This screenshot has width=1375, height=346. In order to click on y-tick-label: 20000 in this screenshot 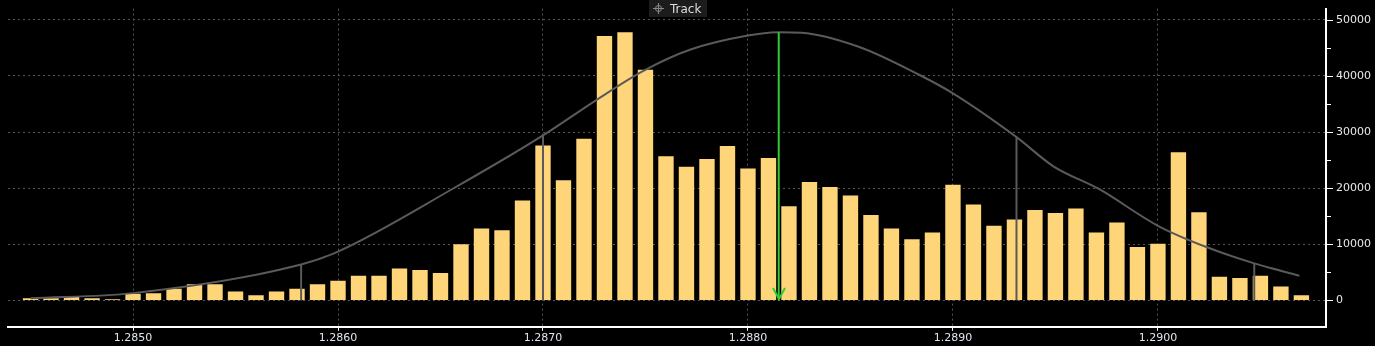, I will do `click(1354, 188)`.